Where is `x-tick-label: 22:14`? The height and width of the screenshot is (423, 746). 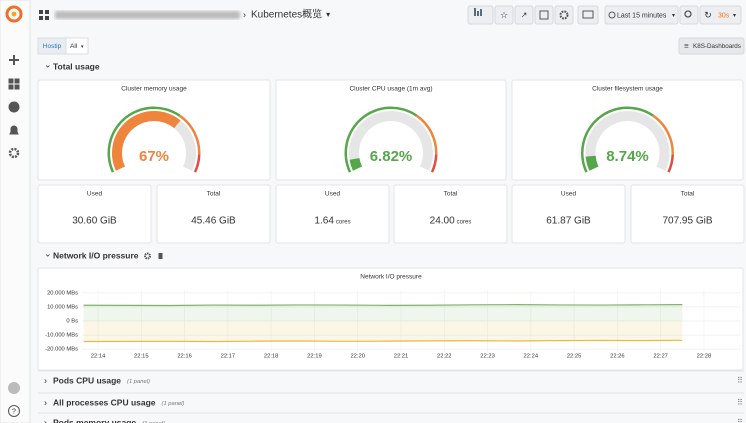 x-tick-label: 22:14 is located at coordinates (98, 357).